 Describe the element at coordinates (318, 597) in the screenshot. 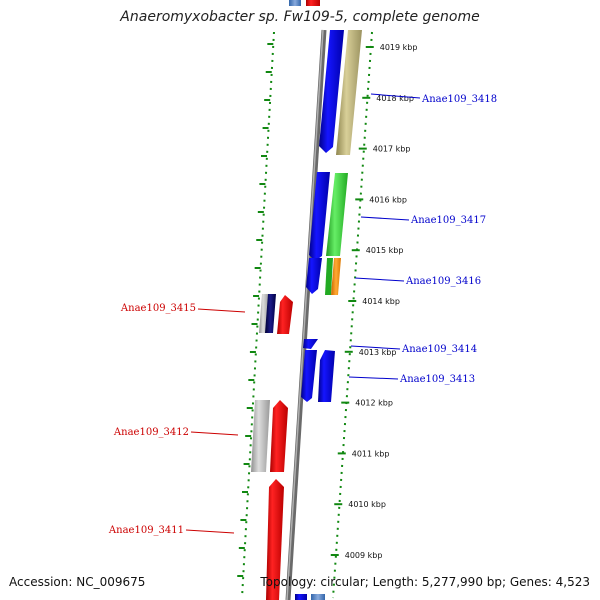

I see `bottom-partial-feature-lightblue` at that location.